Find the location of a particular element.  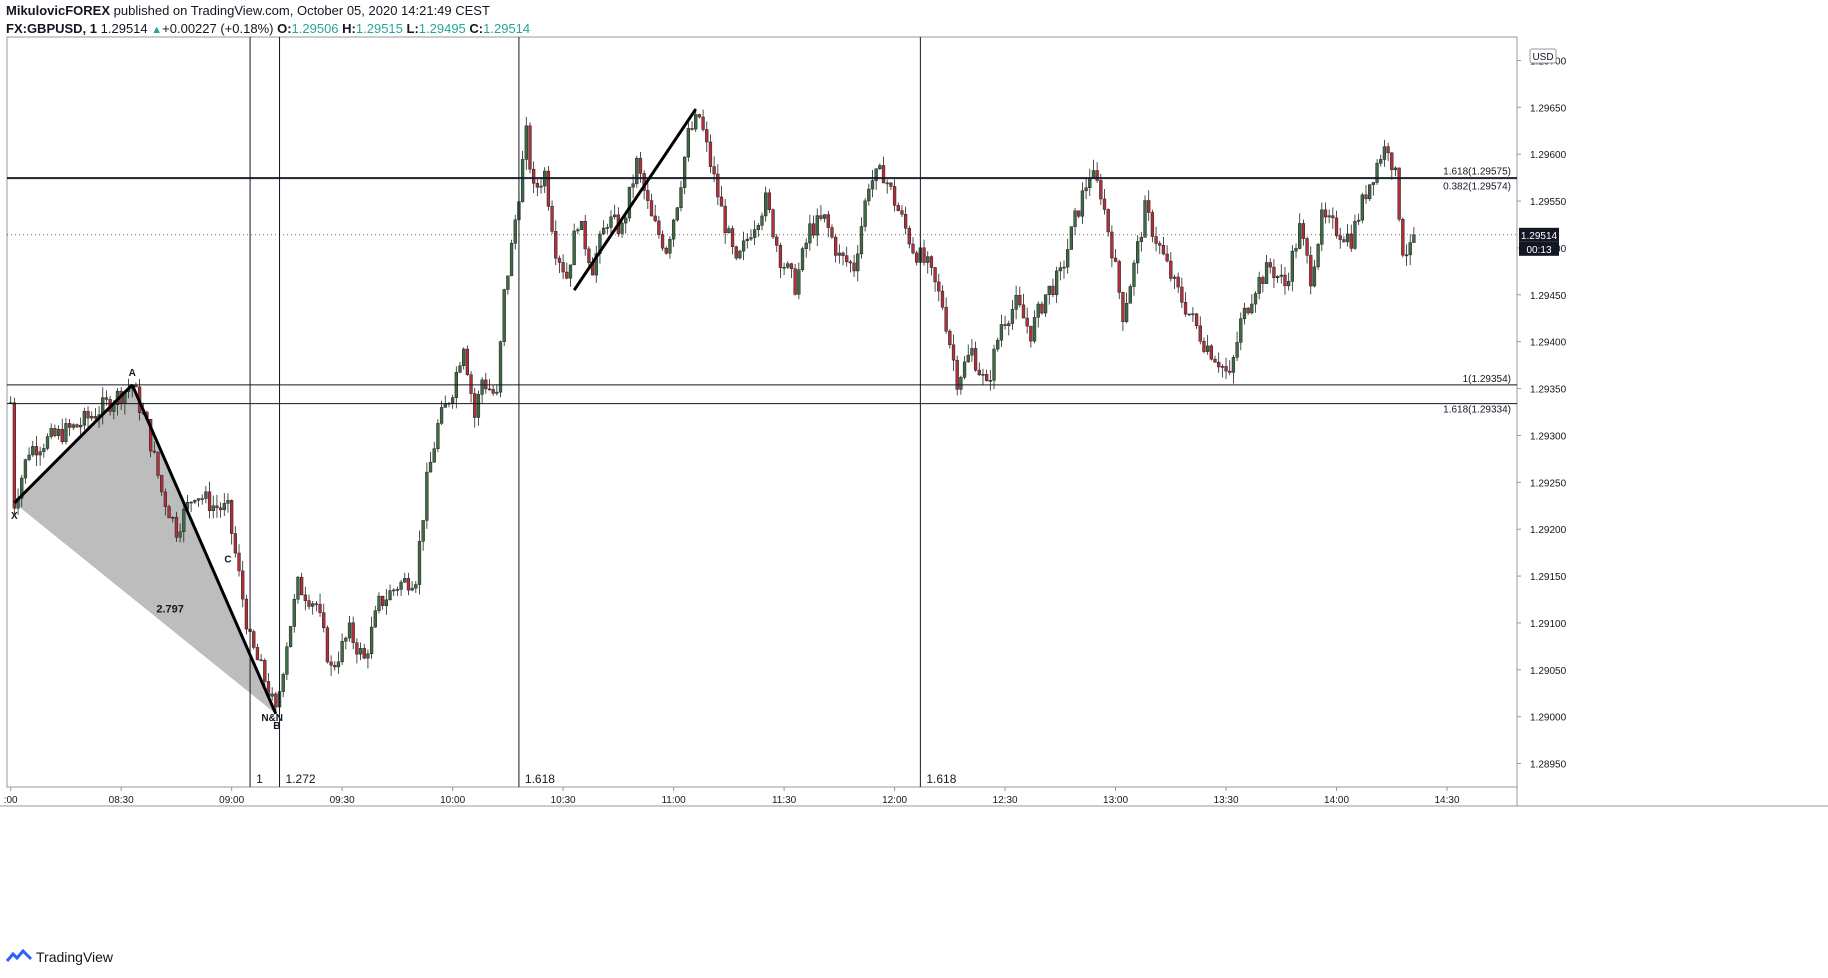

countdown-label: 00:13 is located at coordinates (1538, 250).